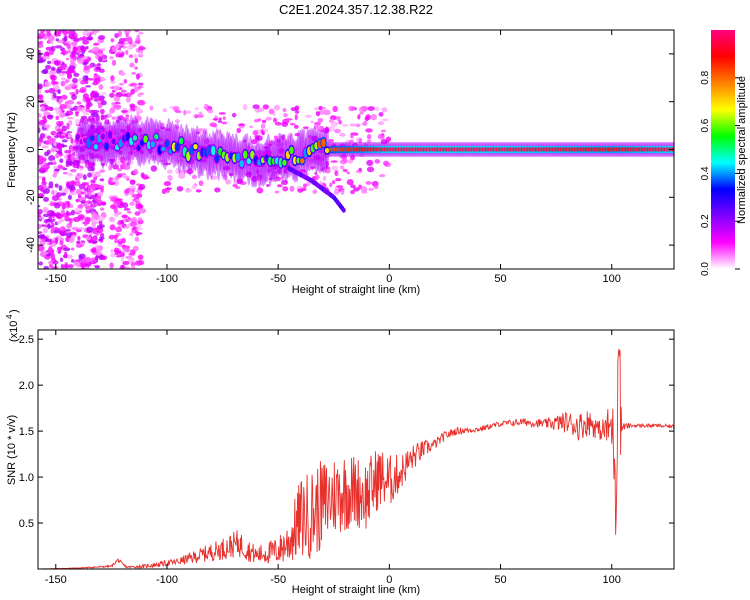 This screenshot has height=600, width=750. Describe the element at coordinates (14, 331) in the screenshot. I see `snr-y-scale-base: (x10` at that location.